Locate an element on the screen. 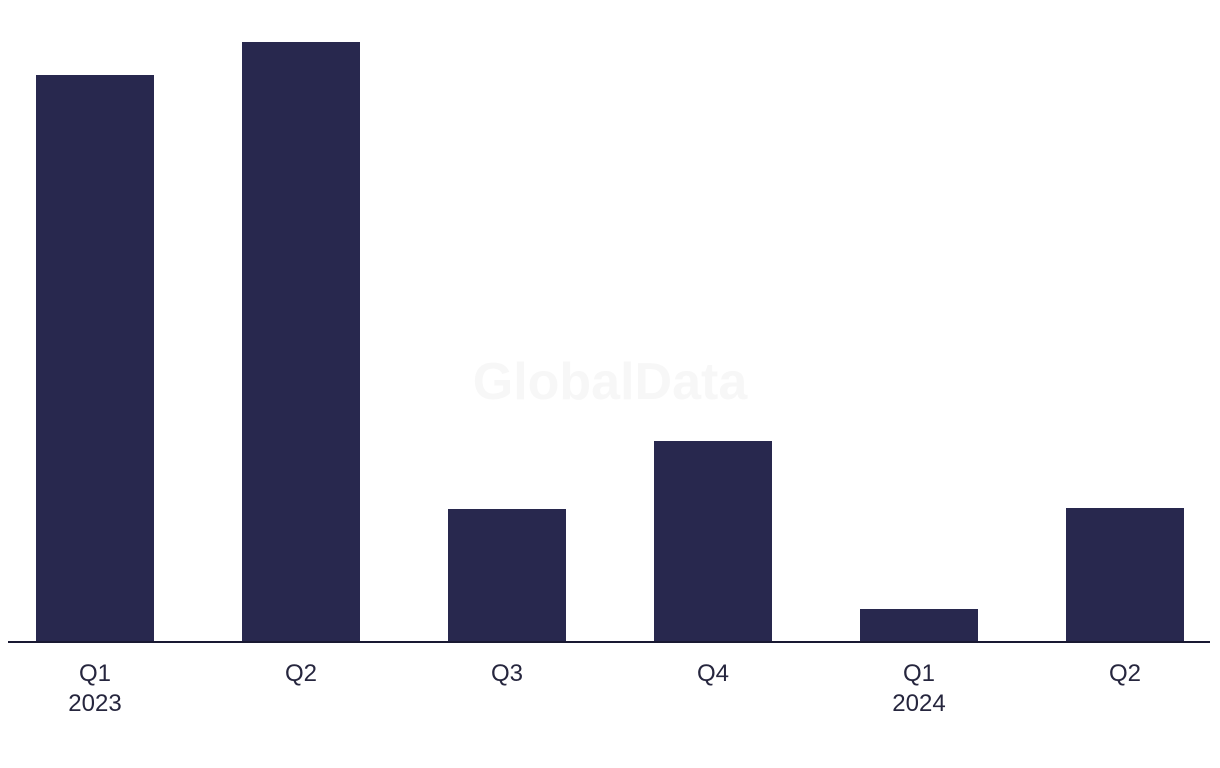 Image resolution: width=1220 pixels, height=768 pixels. x-tick-q1-2024: Q1 2024 is located at coordinates (919, 689).